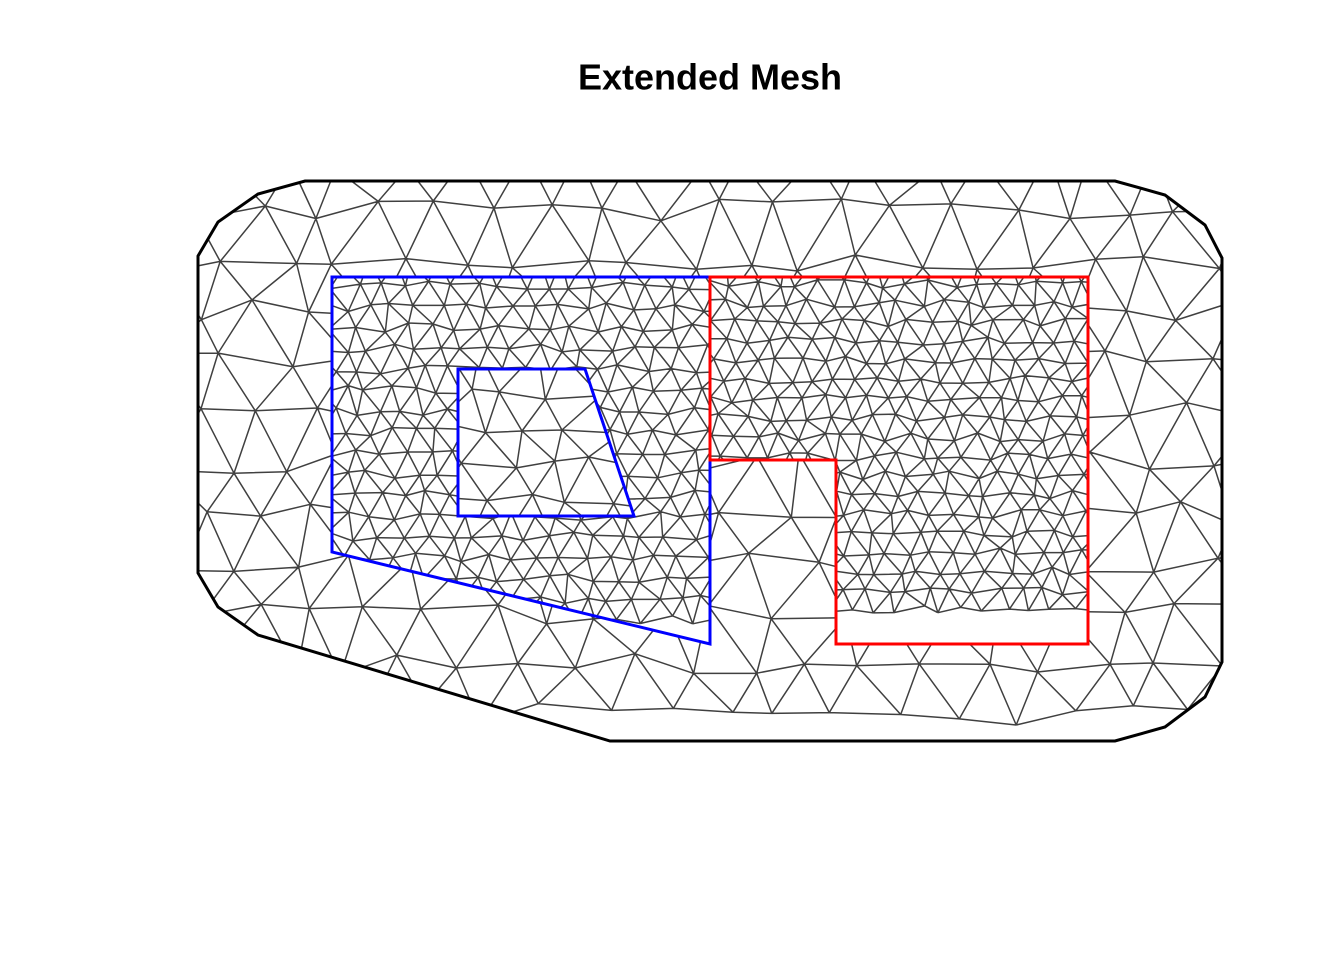 Image resolution: width=1344 pixels, height=960 pixels. Describe the element at coordinates (546, 442) in the screenshot. I see `blue-hole` at that location.